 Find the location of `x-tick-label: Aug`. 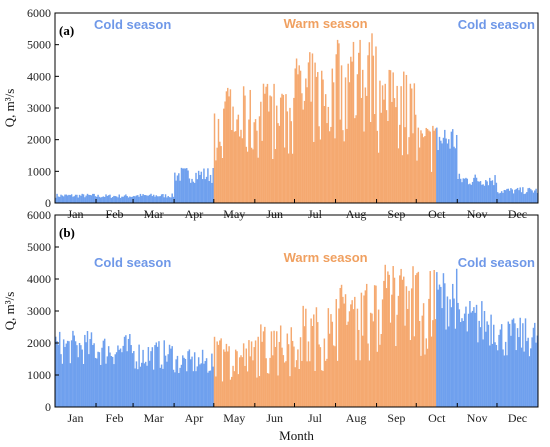

x-tick-label: Aug is located at coordinates (356, 418).